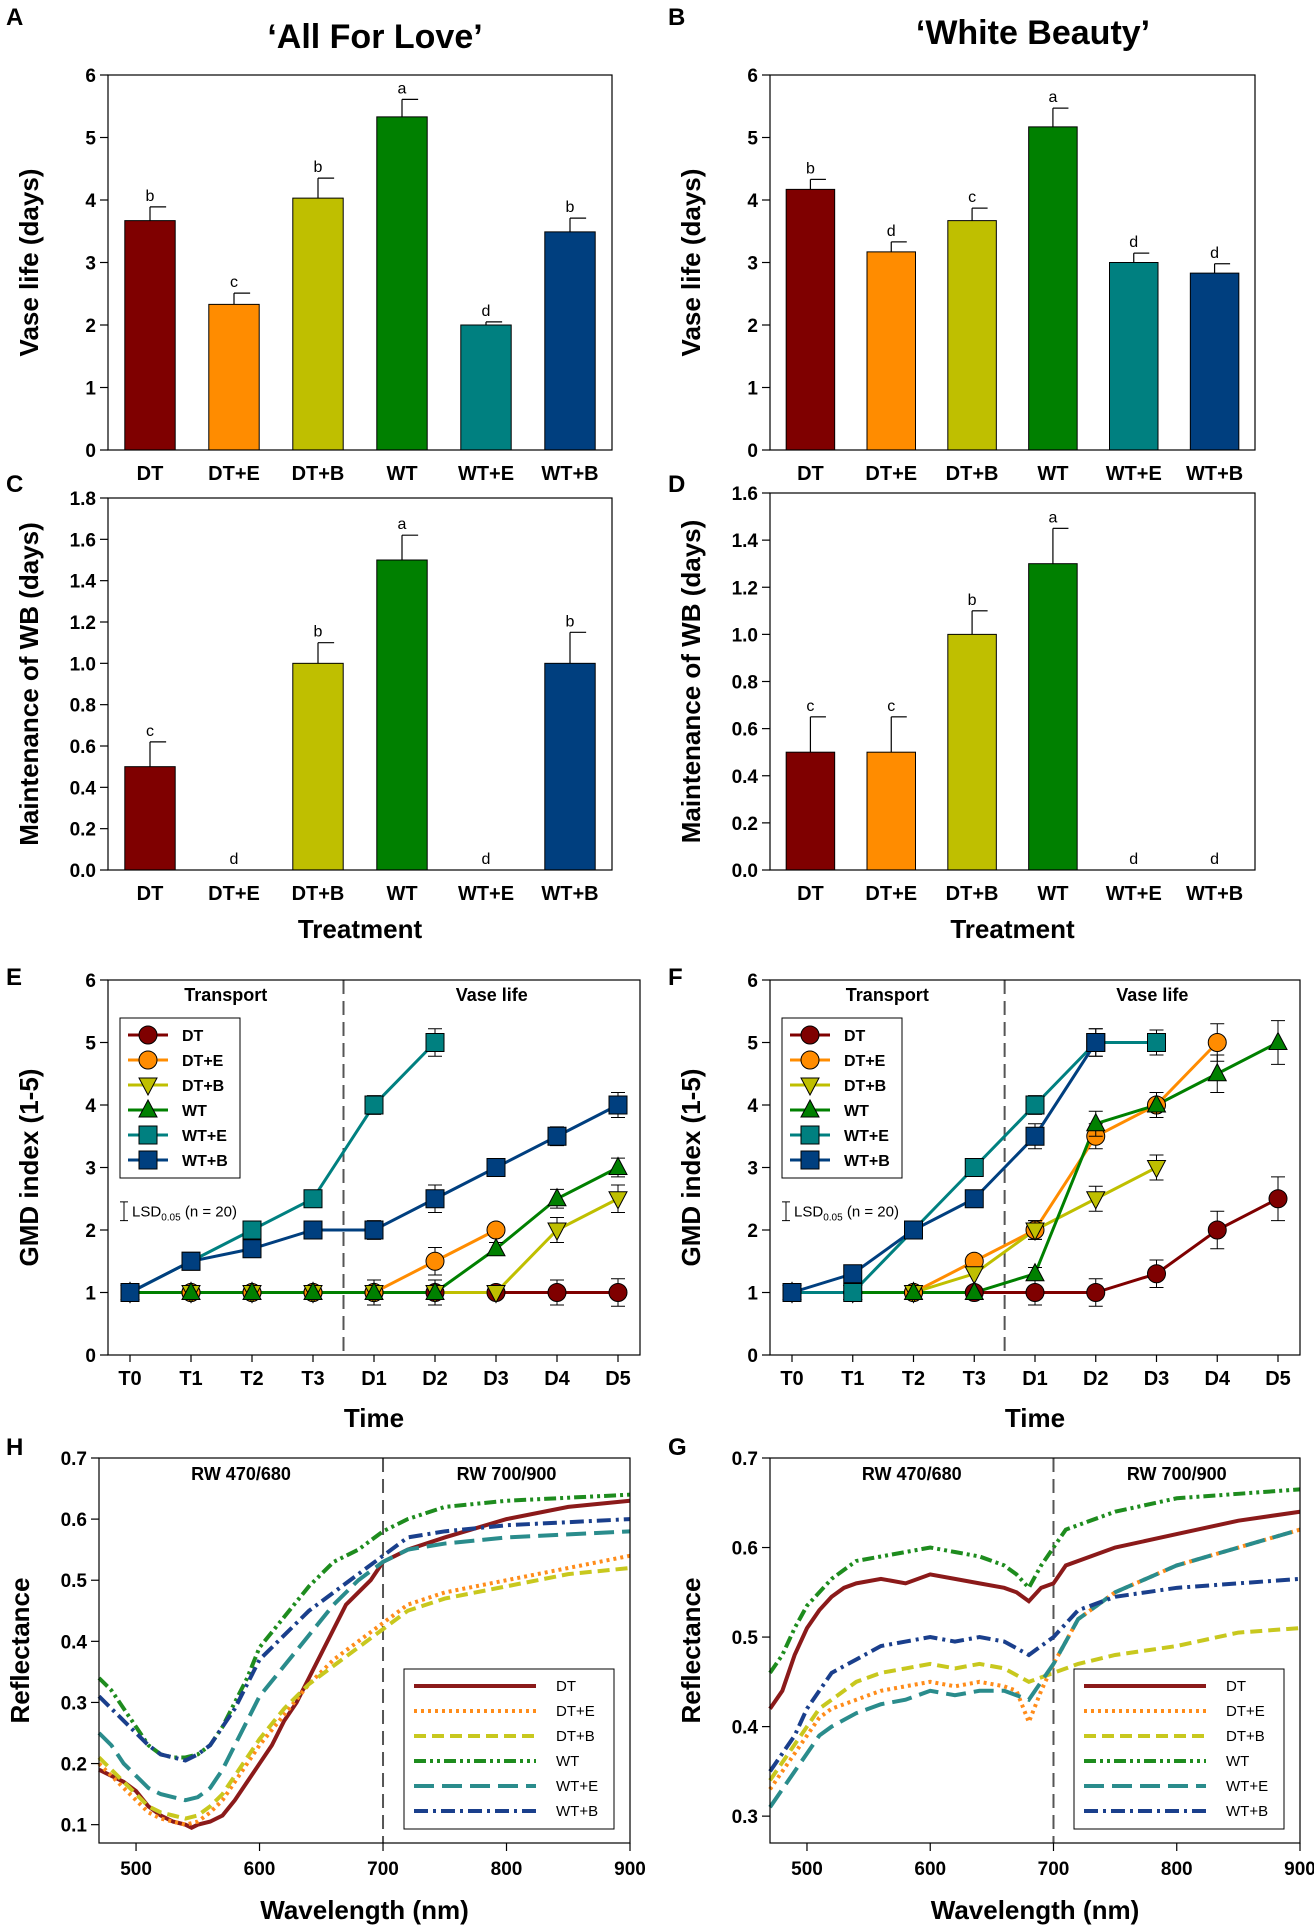 The height and width of the screenshot is (1929, 1314). What do you see at coordinates (1134, 356) in the screenshot?
I see `bar-WT+E` at bounding box center [1134, 356].